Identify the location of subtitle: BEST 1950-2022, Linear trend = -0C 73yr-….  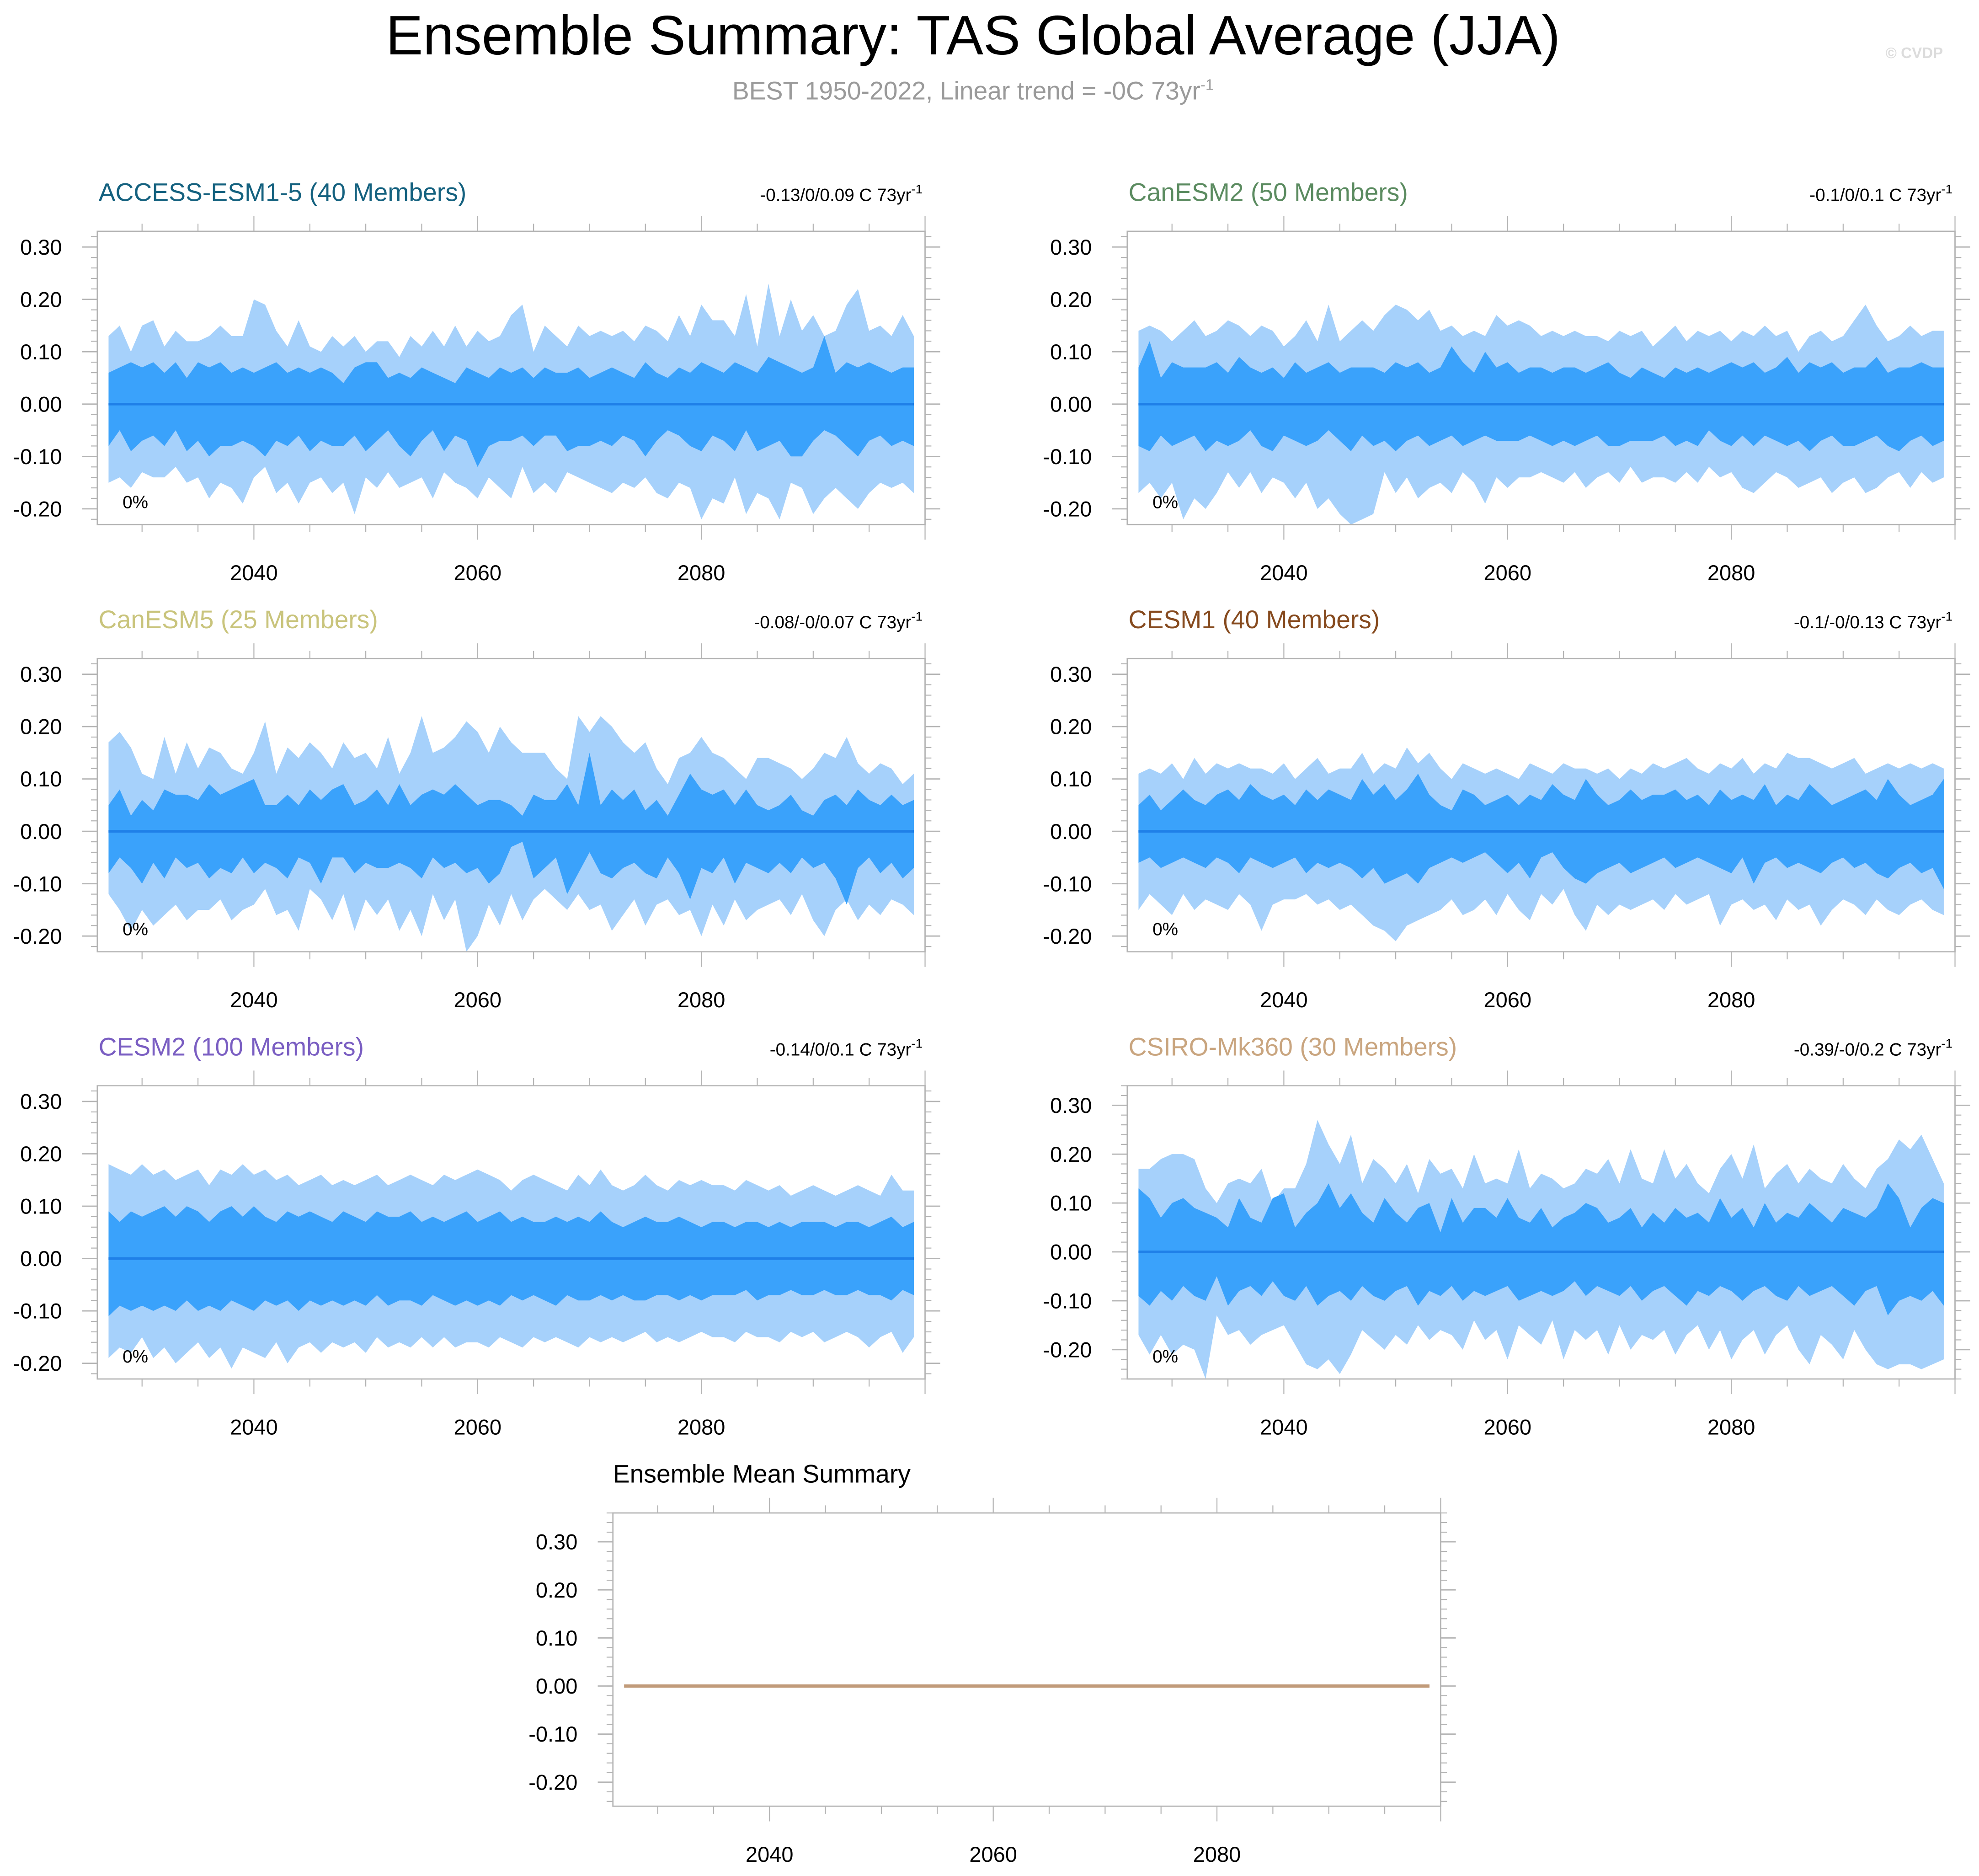
(973, 91).